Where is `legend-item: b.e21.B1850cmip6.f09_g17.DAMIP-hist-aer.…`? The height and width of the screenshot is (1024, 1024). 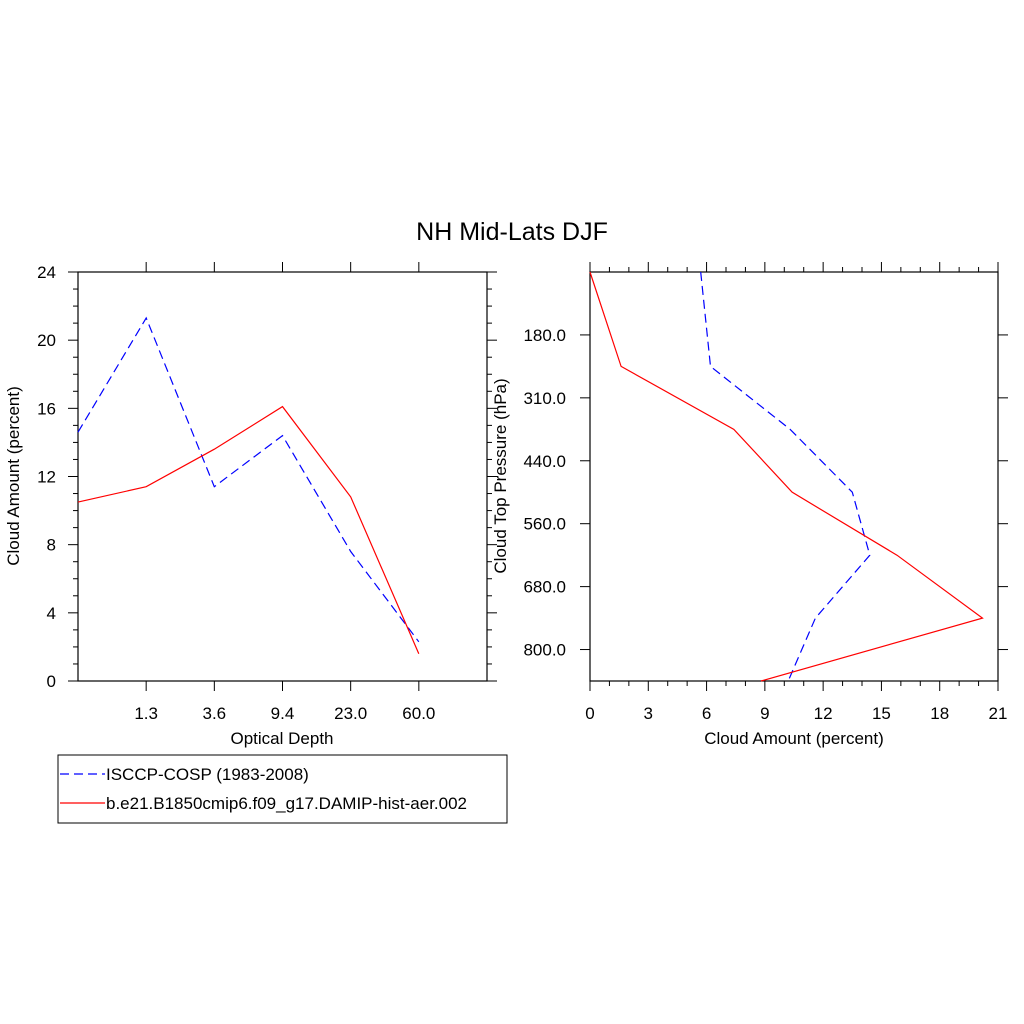
legend-item: b.e21.B1850cmip6.f09_g17.DAMIP-hist-aer.… is located at coordinates (263, 803).